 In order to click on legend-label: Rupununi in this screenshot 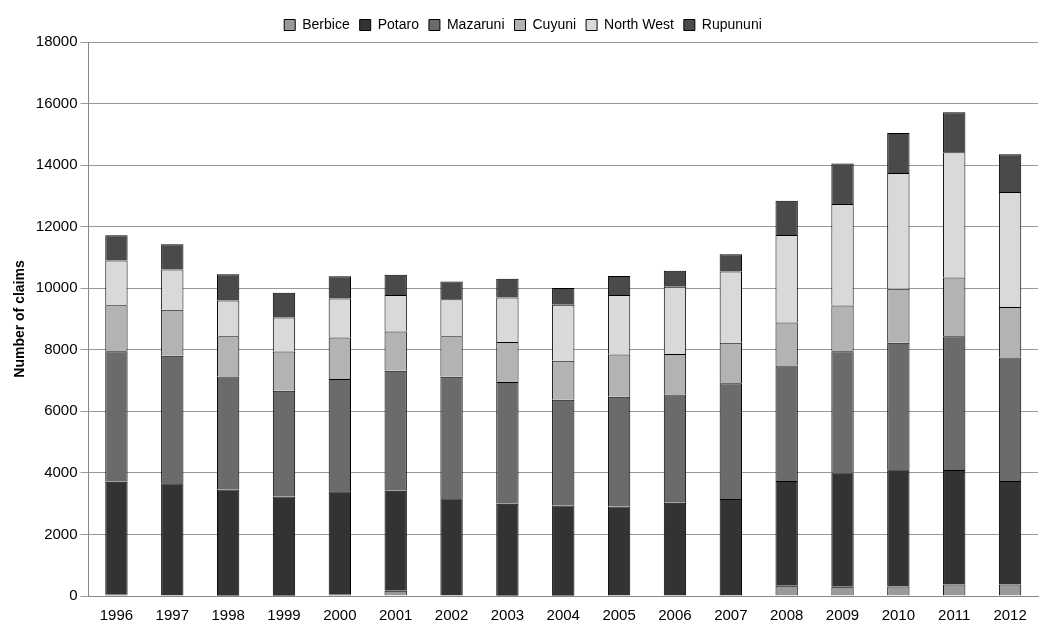, I will do `click(731, 23)`.